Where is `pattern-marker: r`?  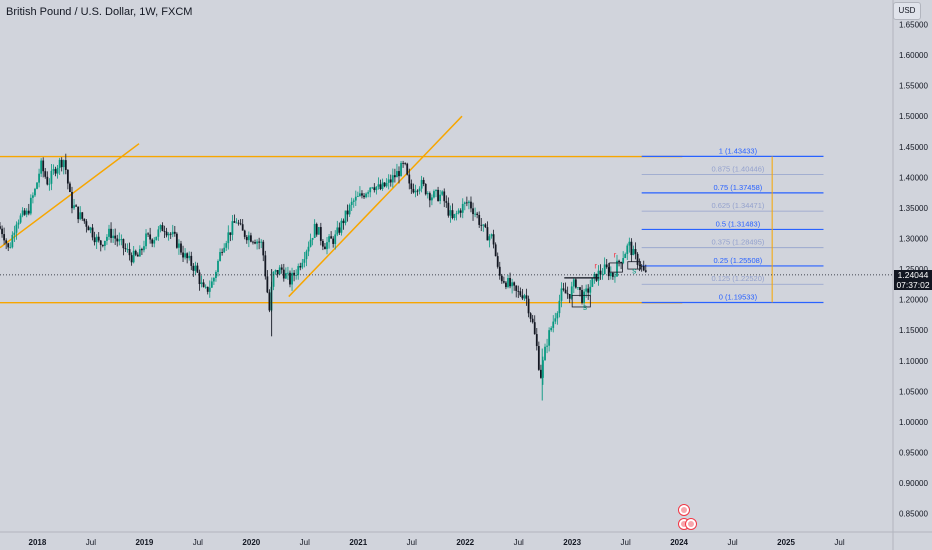 pattern-marker: r is located at coordinates (595, 265).